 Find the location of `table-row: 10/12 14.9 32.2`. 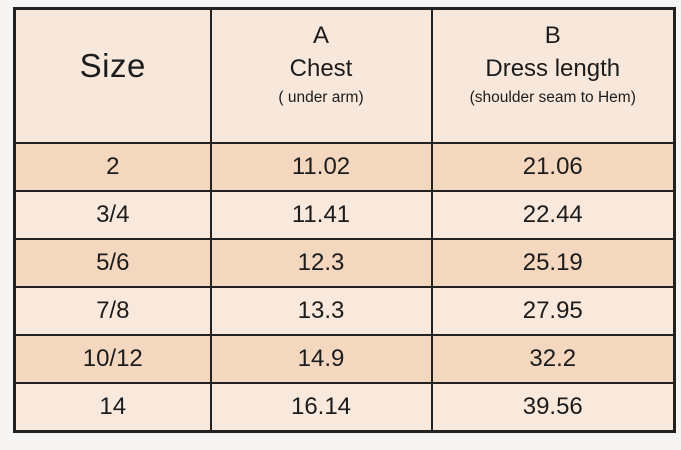

table-row: 10/12 14.9 32.2 is located at coordinates (344, 358).